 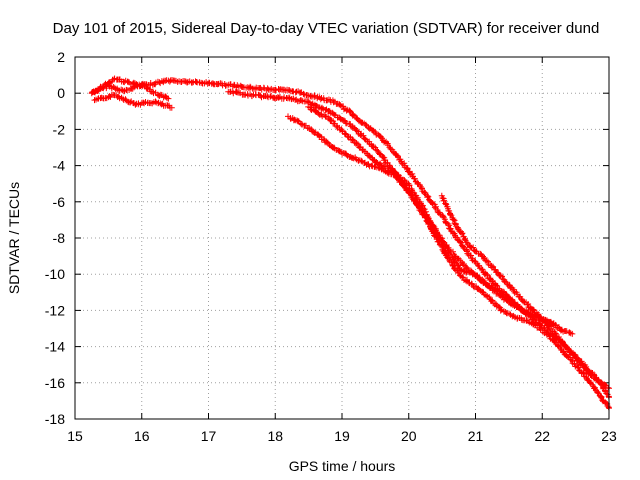 I want to click on x-tick-label: 15, so click(x=75, y=436).